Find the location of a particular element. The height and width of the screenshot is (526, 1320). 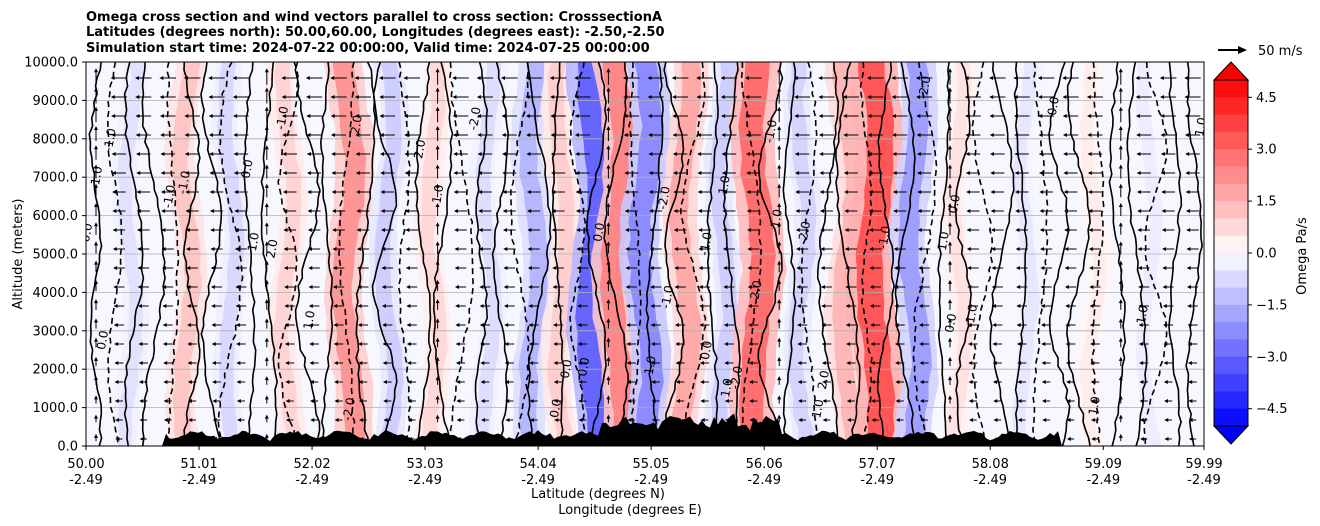

contour-label: -1.0 is located at coordinates (776, 220).